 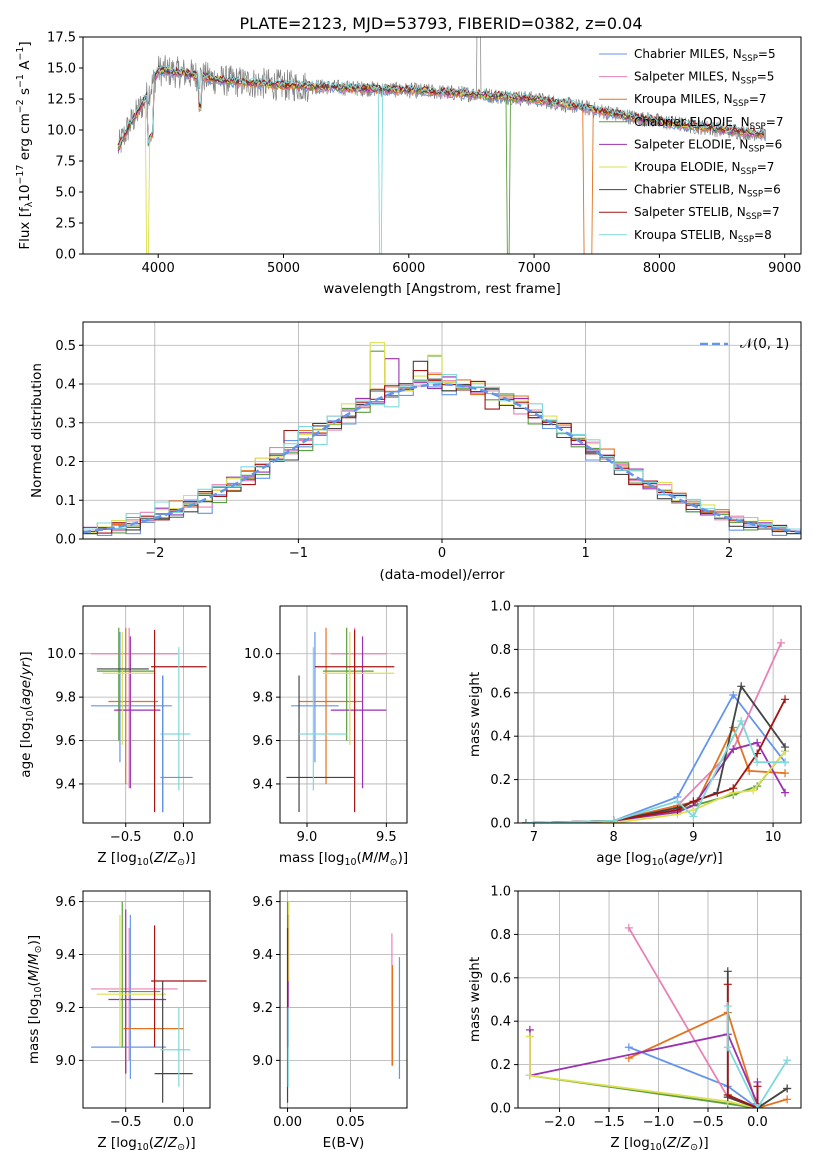 I want to click on mass-vs-EBV-ticks: 0.00 0.05 9.0 9.2 9.4 9.6, so click(x=308, y=1012).